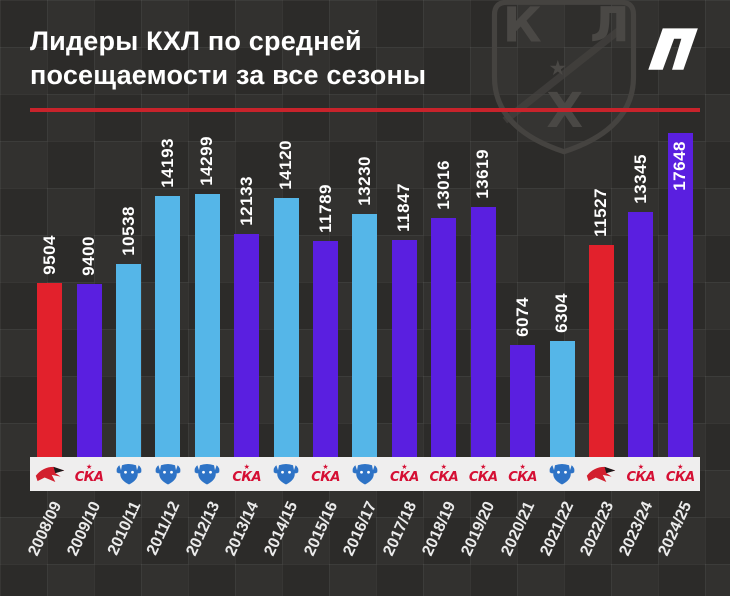 This screenshot has height=596, width=730. What do you see at coordinates (45, 529) in the screenshot?
I see `season-label: 2008/09` at bounding box center [45, 529].